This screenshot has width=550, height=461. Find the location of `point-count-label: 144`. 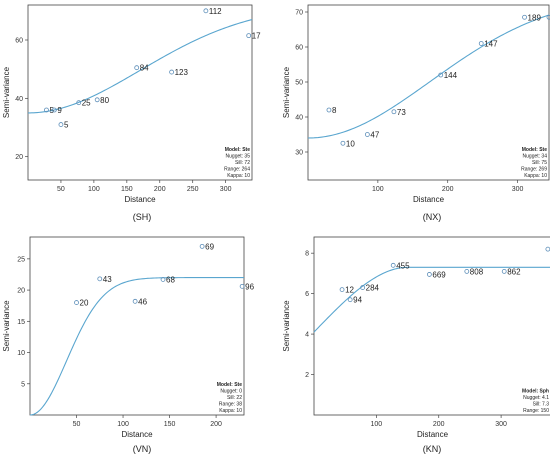

point-count-label: 144 is located at coordinates (451, 75).